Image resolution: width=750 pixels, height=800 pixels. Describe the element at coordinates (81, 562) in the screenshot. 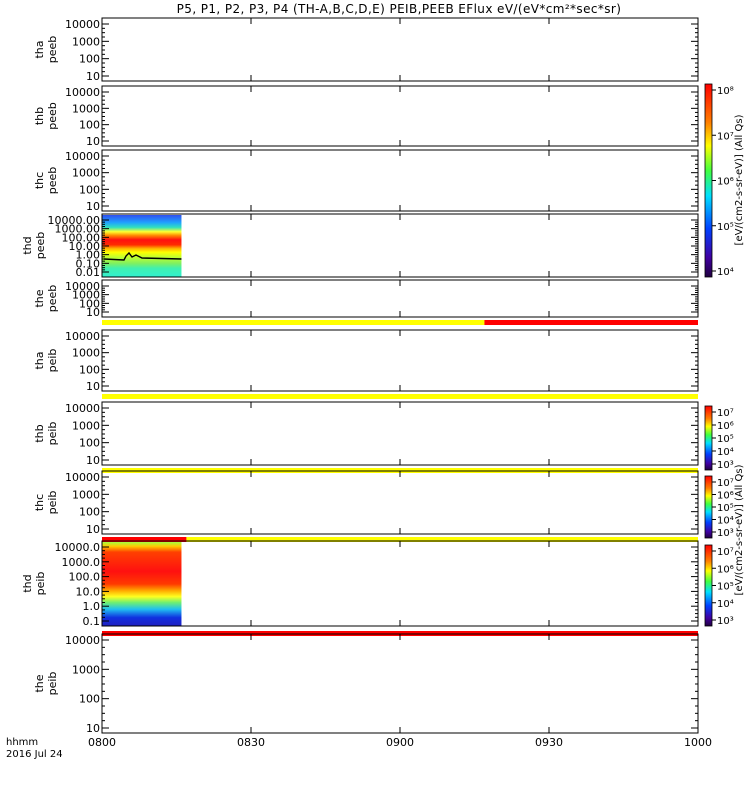

I see `y-tick-label: 1000.0` at that location.